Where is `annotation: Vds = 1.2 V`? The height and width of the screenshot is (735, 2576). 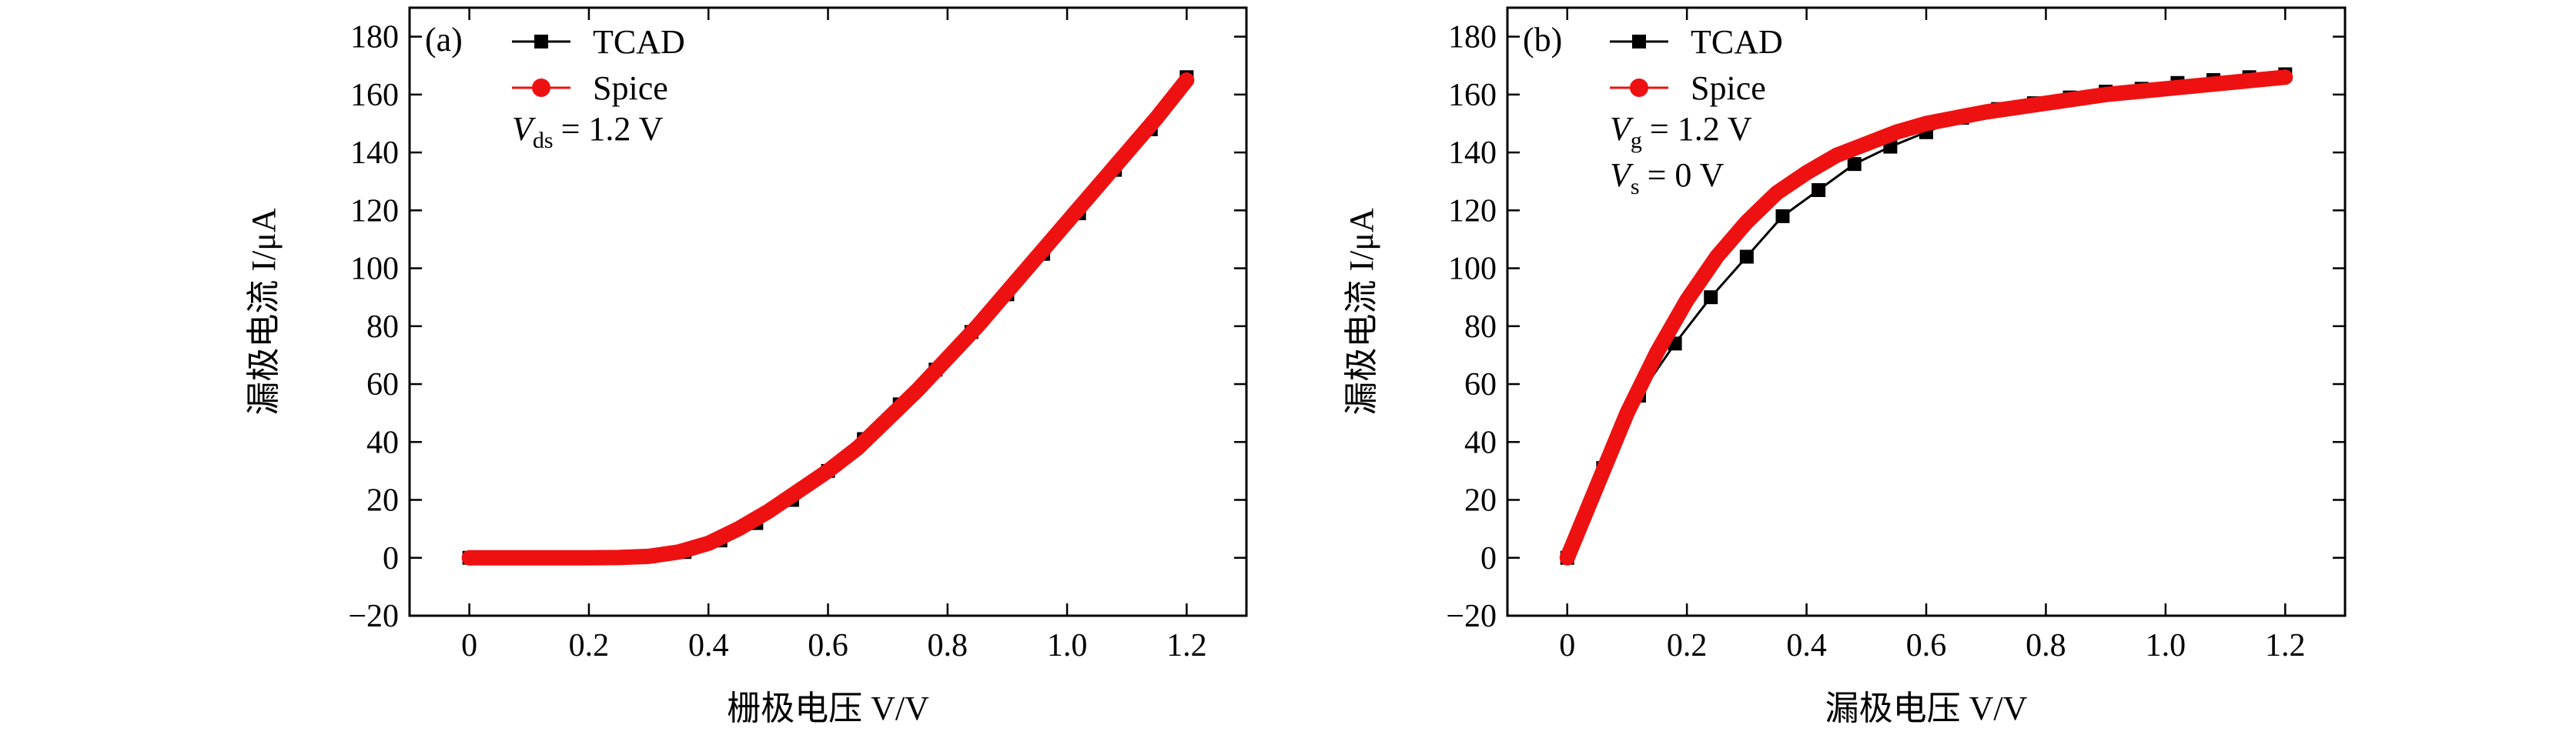
annotation: Vds = 1.2 V is located at coordinates (588, 131).